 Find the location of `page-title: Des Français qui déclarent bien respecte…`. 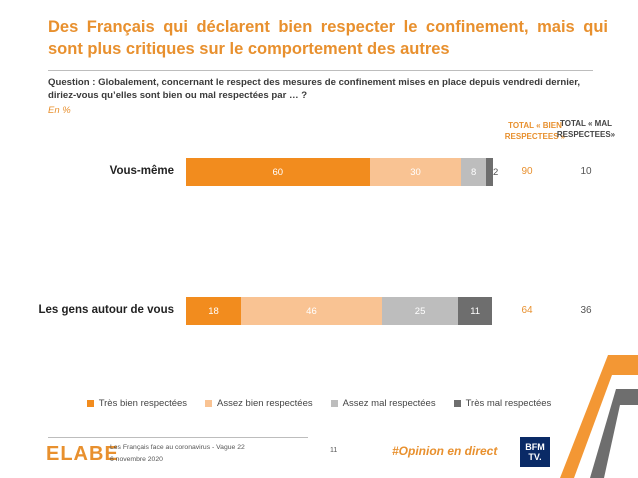

page-title: Des Français qui déclarent bien respecte… is located at coordinates (328, 38).